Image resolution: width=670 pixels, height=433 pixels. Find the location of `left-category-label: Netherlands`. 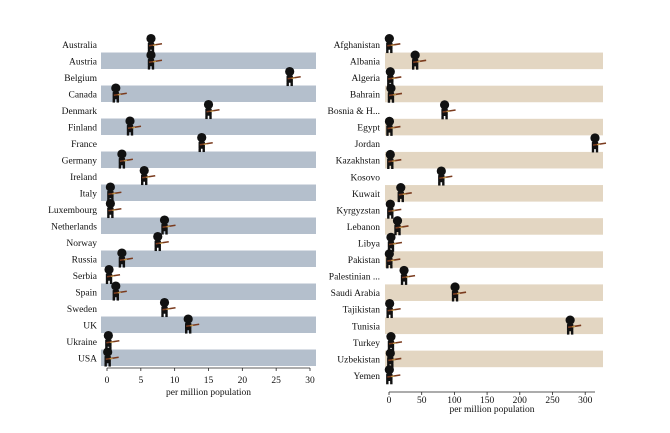

left-category-label: Netherlands is located at coordinates (74, 227).